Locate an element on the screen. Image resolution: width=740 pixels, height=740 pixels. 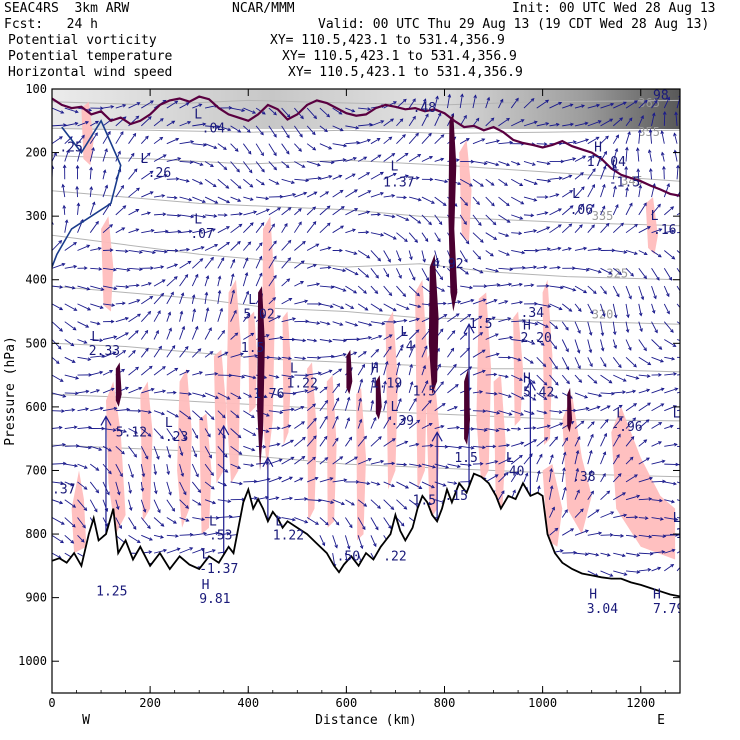
pv-negative-region is located at coordinates (433, 324).